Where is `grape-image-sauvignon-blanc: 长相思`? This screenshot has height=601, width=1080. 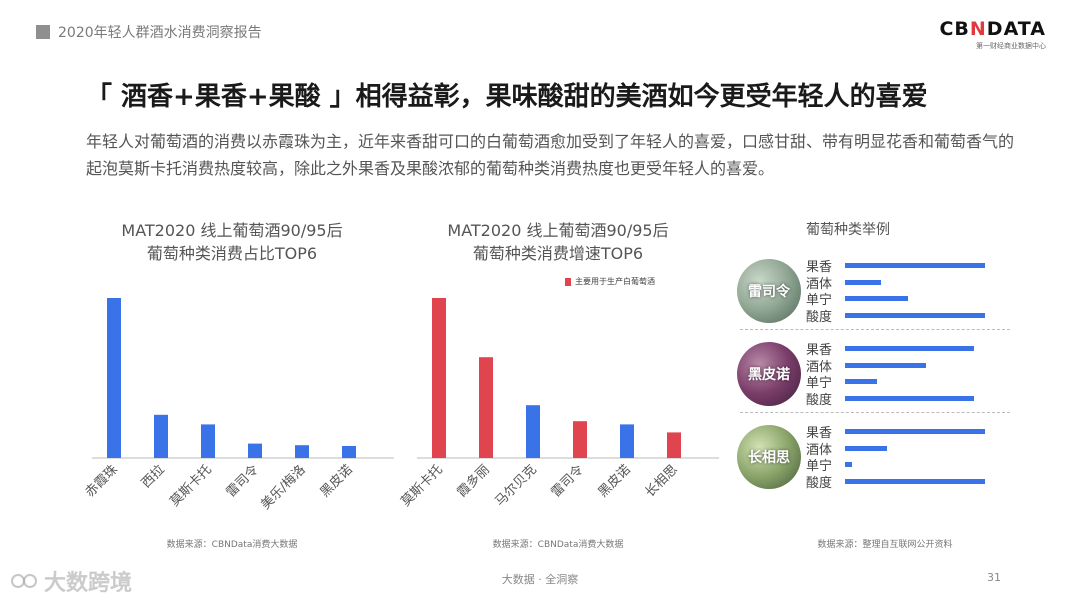
grape-image-sauvignon-blanc: 长相思 is located at coordinates (769, 457).